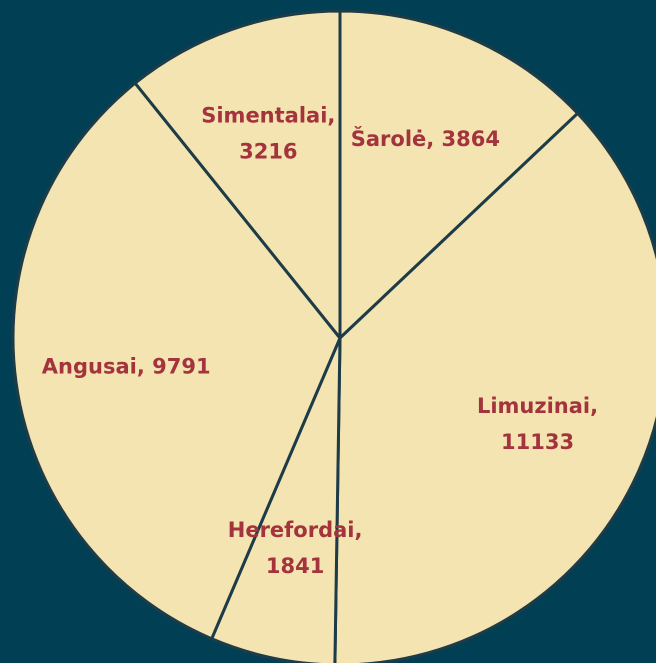  I want to click on data-label-line: Simentalai,, so click(268, 115).